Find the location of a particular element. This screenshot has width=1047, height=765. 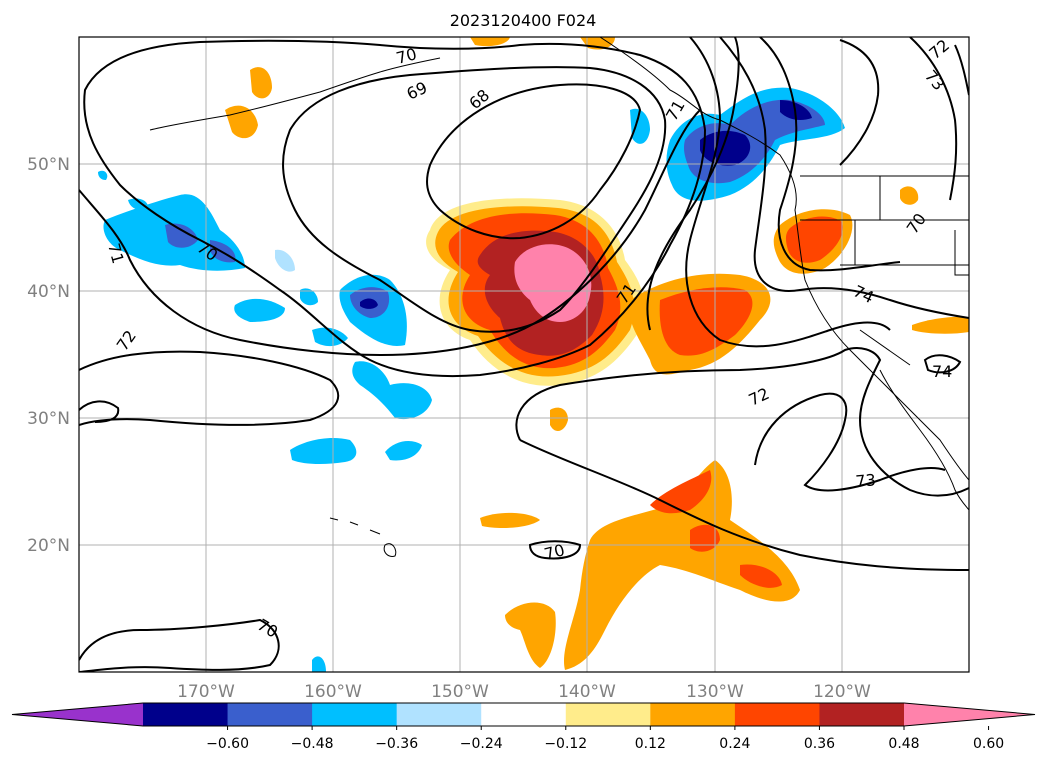

lat-tick-label: 30°N is located at coordinates (48, 419).